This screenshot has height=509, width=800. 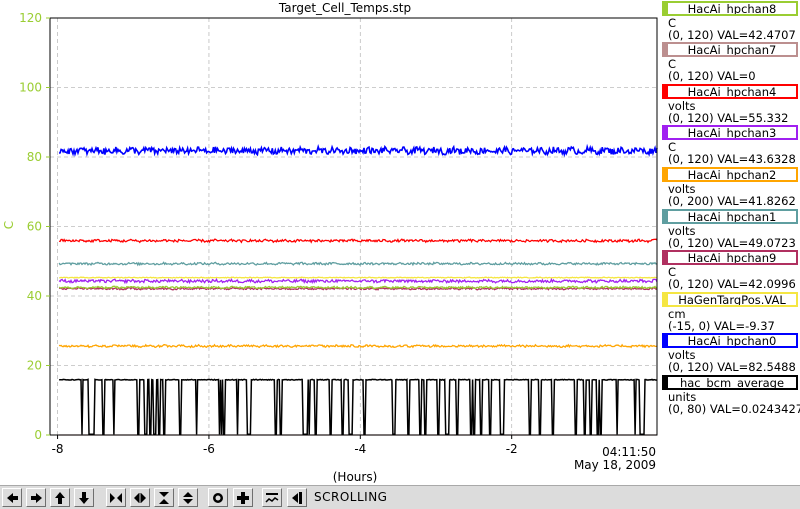 I want to click on scroll-left-button, so click(x=12, y=497).